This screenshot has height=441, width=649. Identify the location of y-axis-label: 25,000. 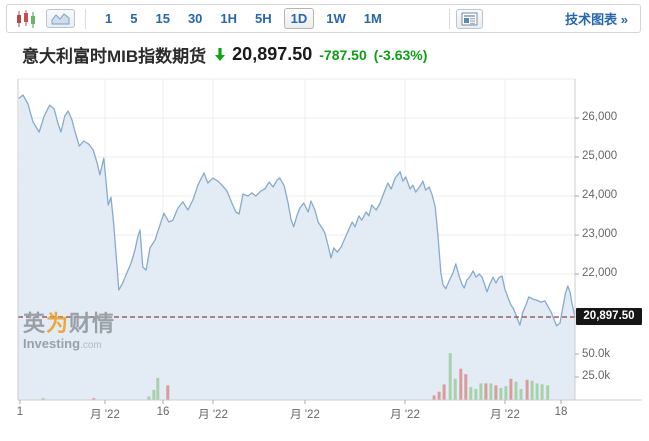
(600, 156).